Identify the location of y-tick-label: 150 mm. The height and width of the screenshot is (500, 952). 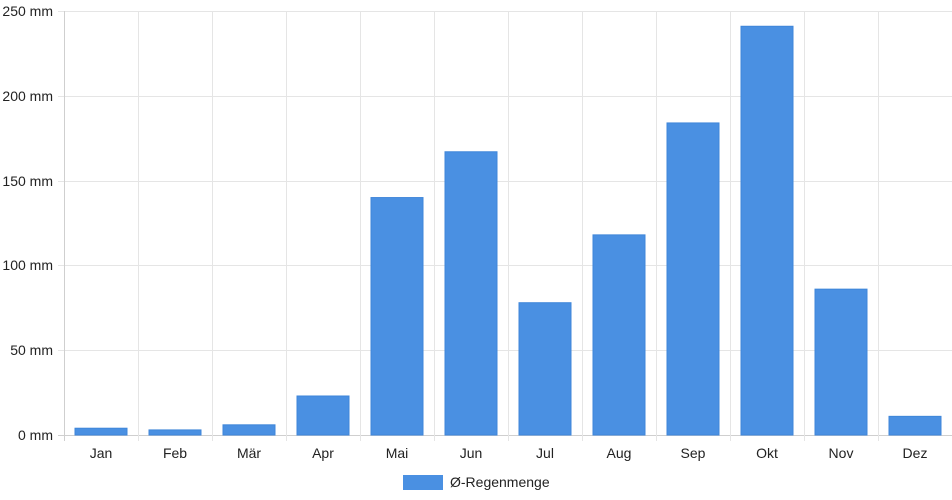
(27, 181).